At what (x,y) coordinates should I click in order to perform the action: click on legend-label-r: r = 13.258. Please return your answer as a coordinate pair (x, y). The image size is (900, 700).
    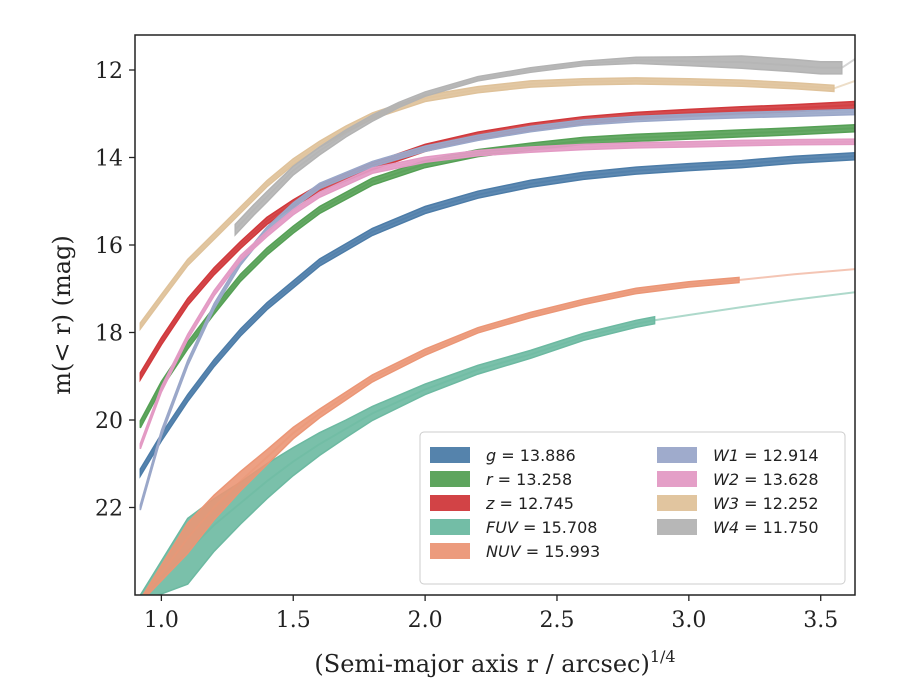
    Looking at the image, I should click on (529, 479).